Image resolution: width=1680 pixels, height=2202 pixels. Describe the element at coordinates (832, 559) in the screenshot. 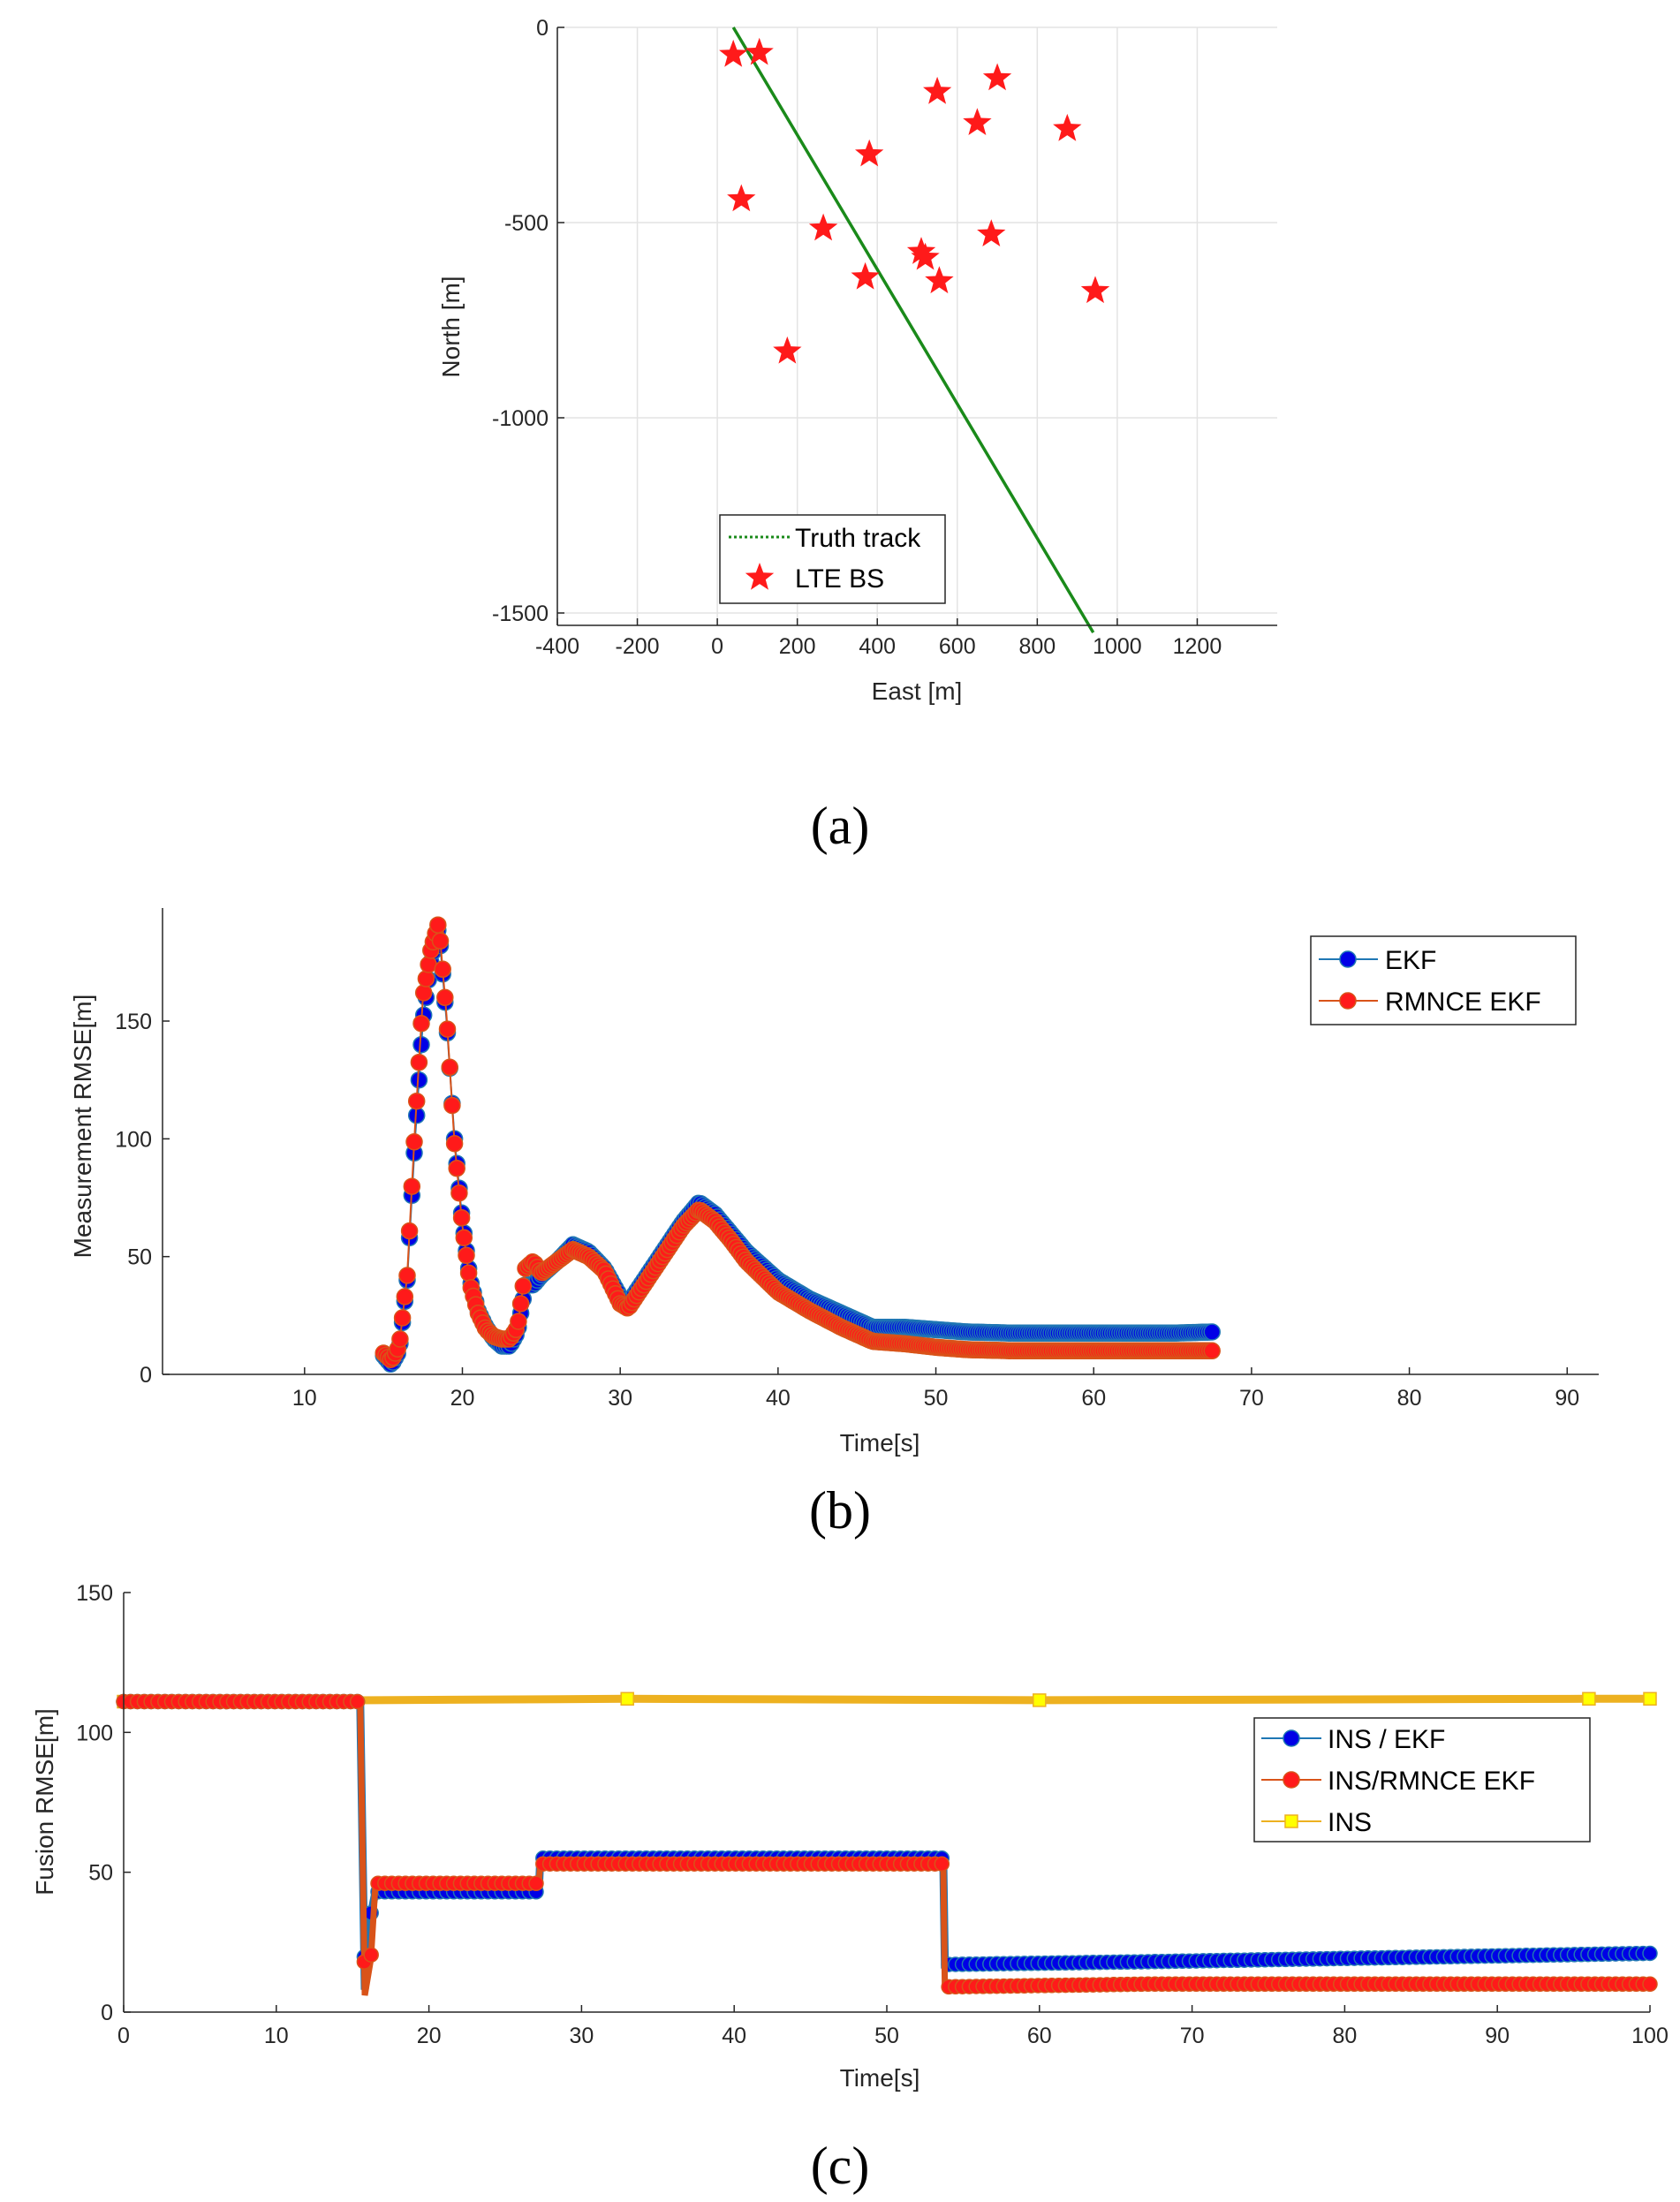

I see `panel-a-legend: Truth track LTE BS` at that location.